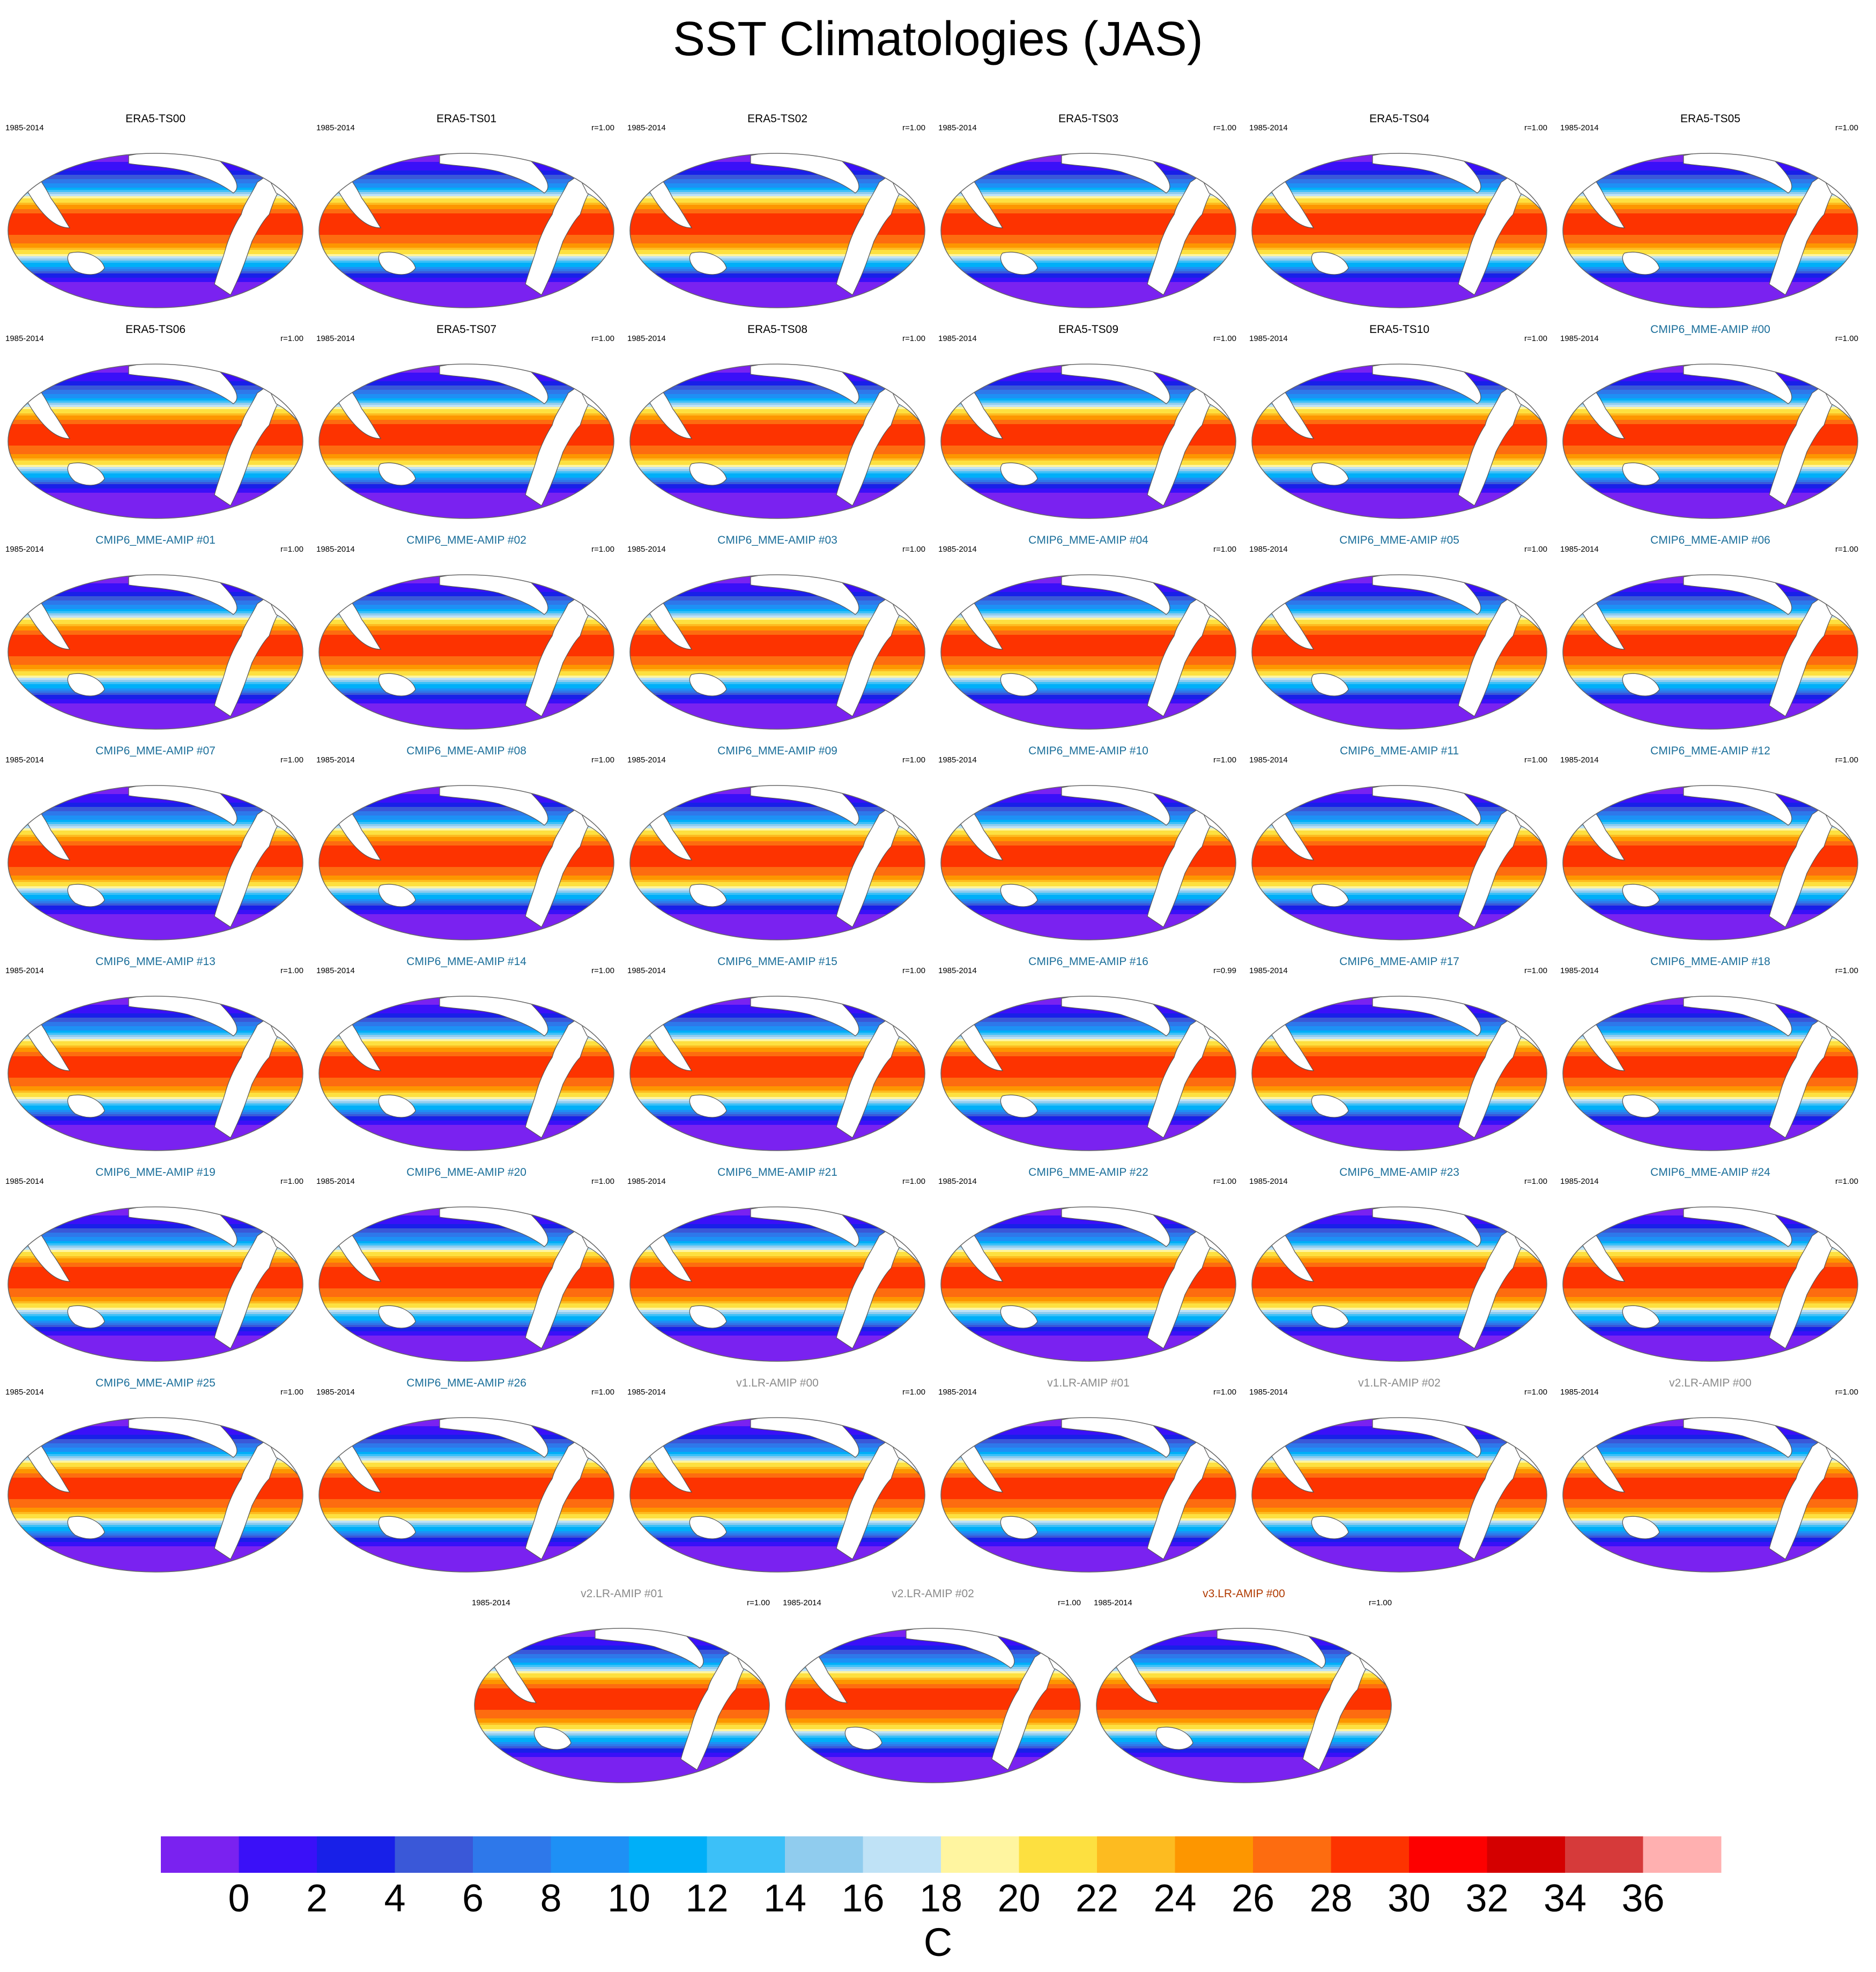  I want to click on panel-title: CMIP6_MME-AMIP #12, so click(1710, 751).